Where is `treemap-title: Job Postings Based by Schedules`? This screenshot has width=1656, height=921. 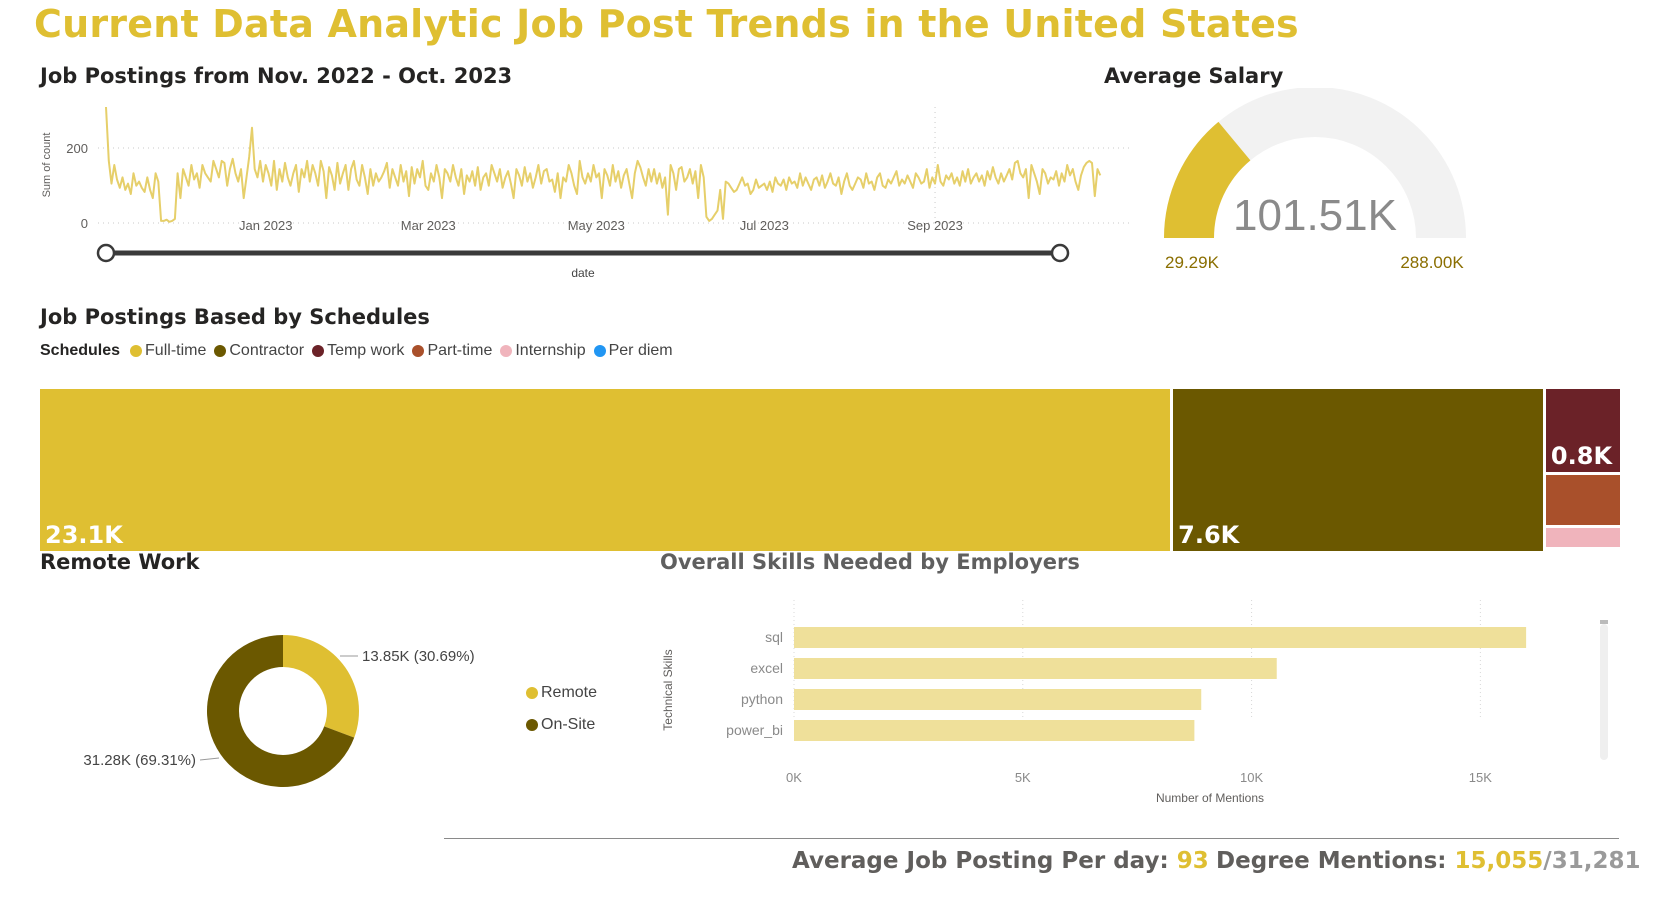 treemap-title: Job Postings Based by Schedules is located at coordinates (235, 317).